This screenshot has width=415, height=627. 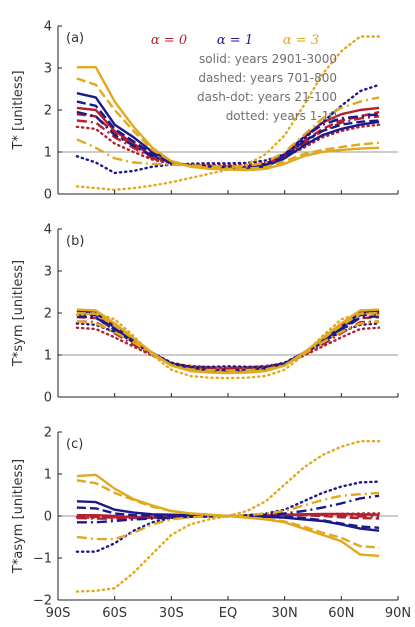 I want to click on legend-line-2: dash-dot: years 21-100, so click(x=267, y=97).